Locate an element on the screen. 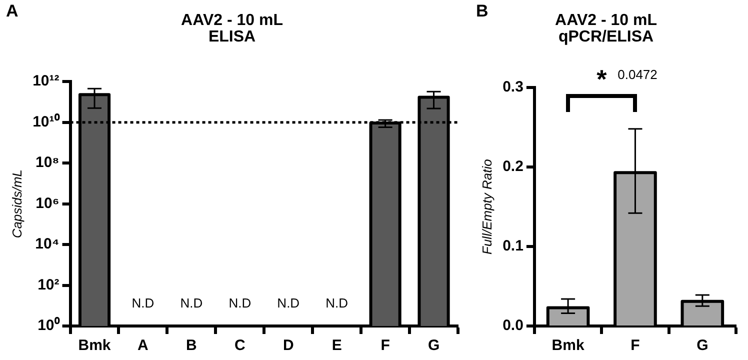  y-tick-label: 10¹⁰ is located at coordinates (46, 121).